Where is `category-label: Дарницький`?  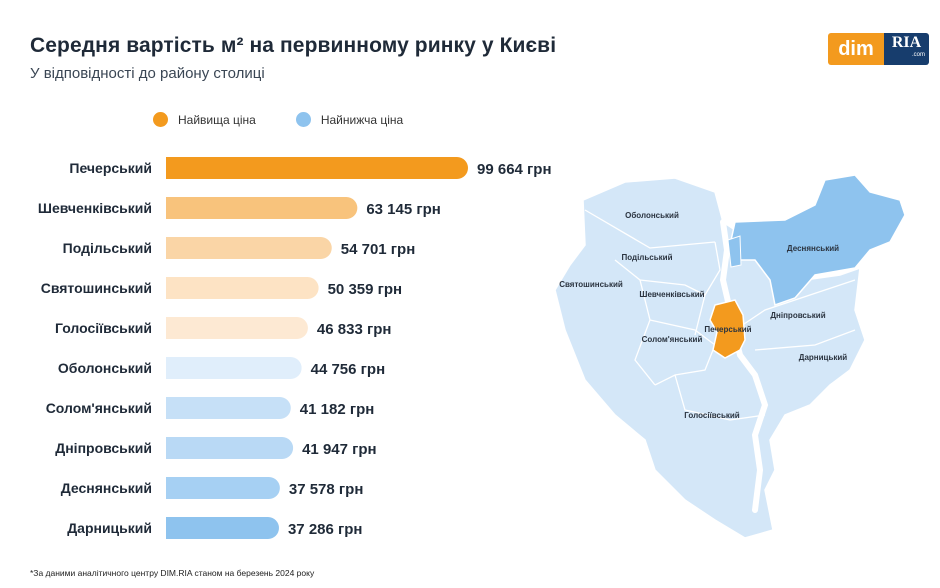 category-label: Дарницький is located at coordinates (109, 528).